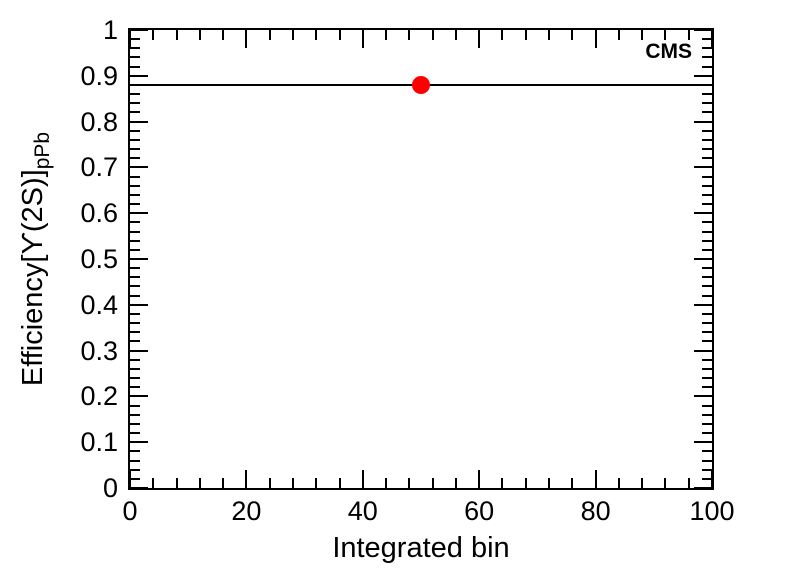 The image size is (796, 572). What do you see at coordinates (33, 278) in the screenshot?
I see `y-axis-title-main: Efficiency[ϒ(2S)]` at bounding box center [33, 278].